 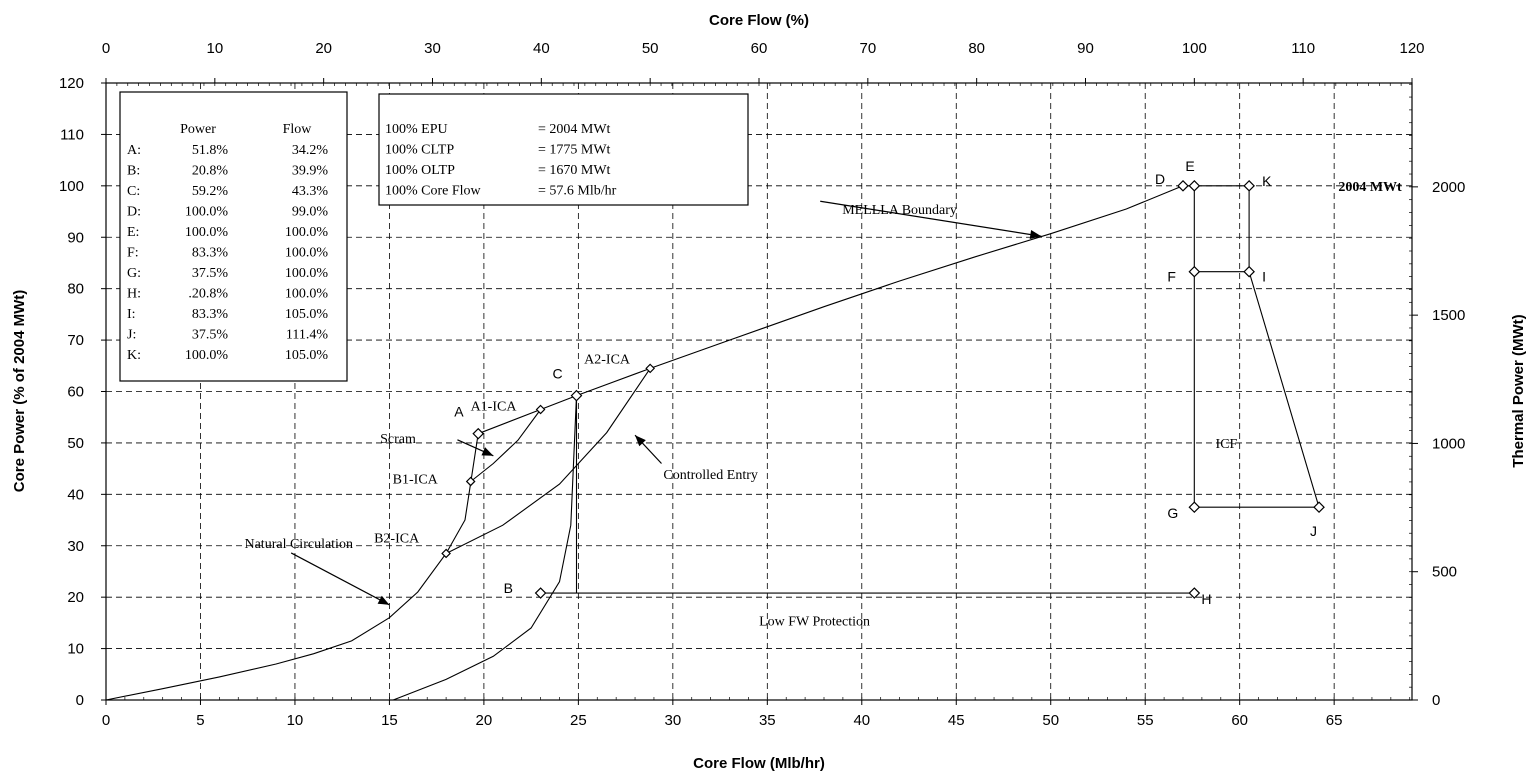 I want to click on y2-tick-label: 2000, so click(x=1448, y=187).